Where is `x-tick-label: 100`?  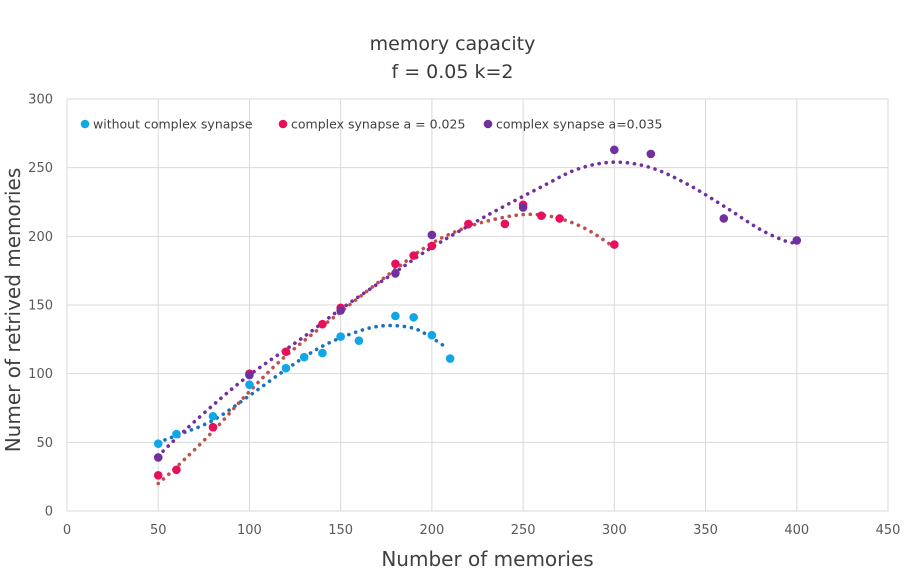
x-tick-label: 100 is located at coordinates (249, 530).